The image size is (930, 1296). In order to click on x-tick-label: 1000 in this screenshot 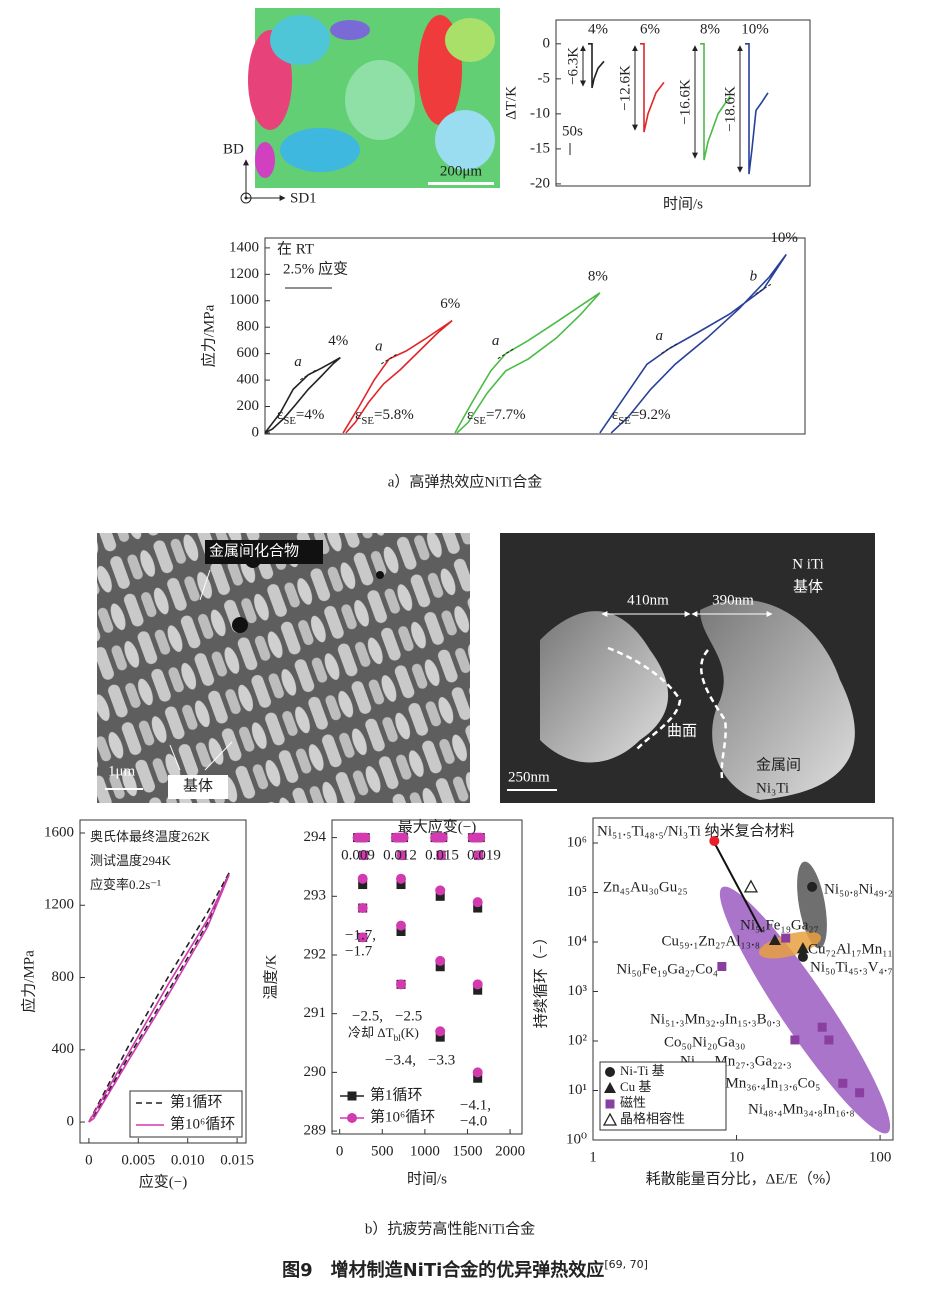, I will do `click(425, 1151)`.